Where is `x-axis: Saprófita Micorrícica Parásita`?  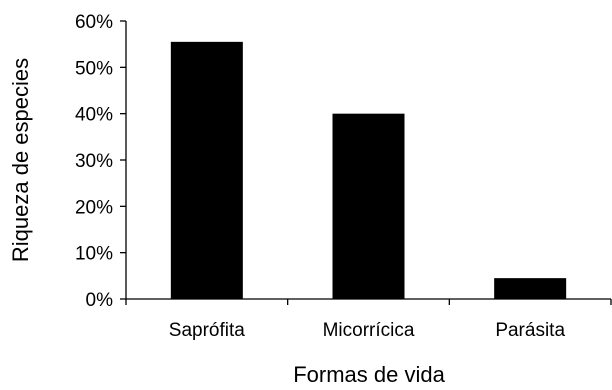
x-axis: Saprófita Micorrícica Parásita is located at coordinates (368, 319).